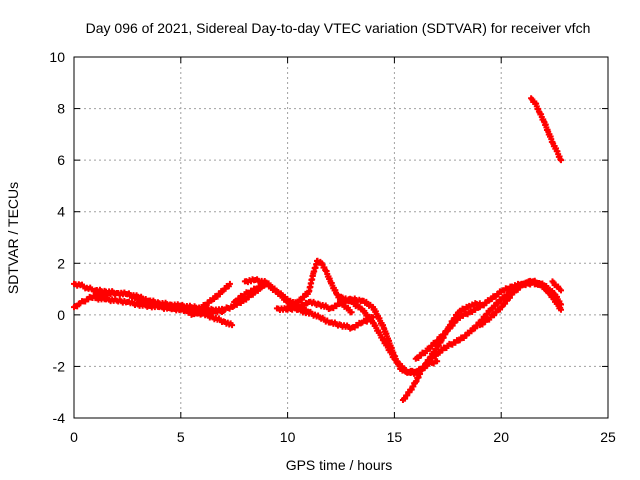  Describe the element at coordinates (59, 418) in the screenshot. I see `y-tick-label: -4` at that location.